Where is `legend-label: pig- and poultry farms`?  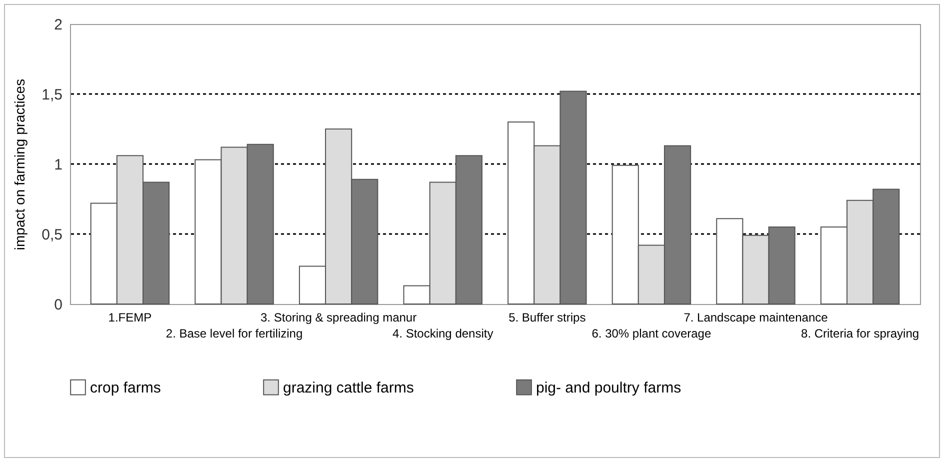 legend-label: pig- and poultry farms is located at coordinates (609, 387).